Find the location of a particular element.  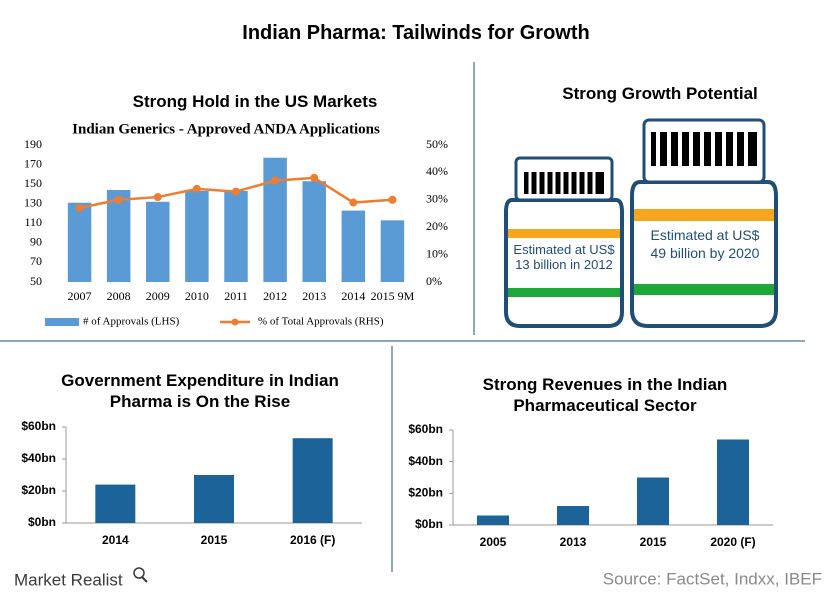

y-tick-label: 130 is located at coordinates (33, 202).